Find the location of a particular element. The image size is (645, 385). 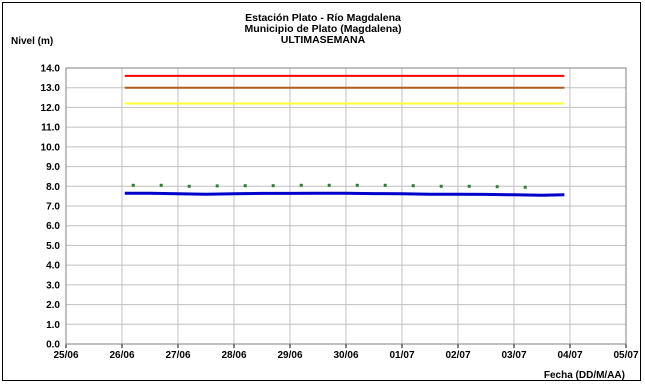

y-axis-label: Nivel (m) is located at coordinates (32, 41).